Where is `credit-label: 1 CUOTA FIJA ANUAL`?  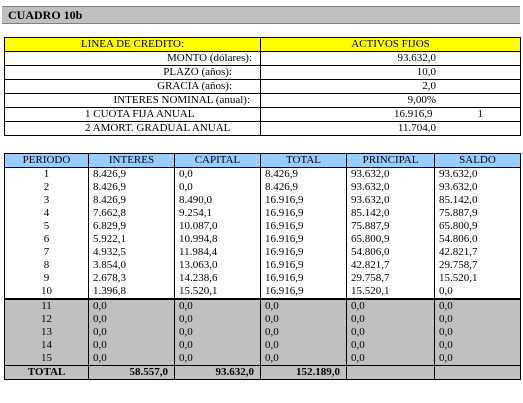
credit-label: 1 CUOTA FIJA ANUAL is located at coordinates (132, 114).